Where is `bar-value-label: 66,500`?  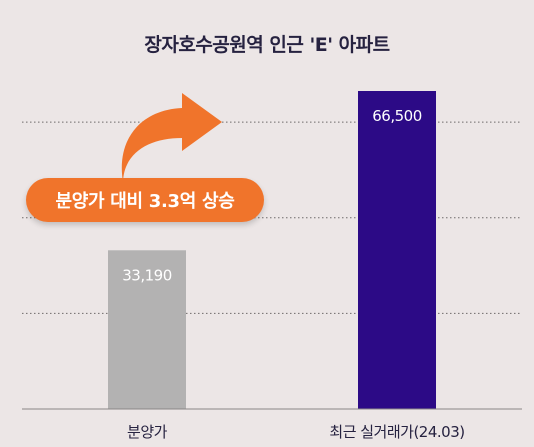 bar-value-label: 66,500 is located at coordinates (397, 116).